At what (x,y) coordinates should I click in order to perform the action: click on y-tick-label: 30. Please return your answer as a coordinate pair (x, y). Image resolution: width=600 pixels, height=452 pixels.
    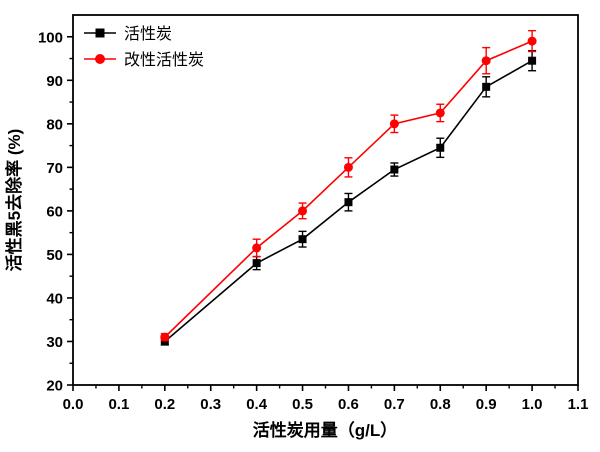
    Looking at the image, I should click on (54, 342).